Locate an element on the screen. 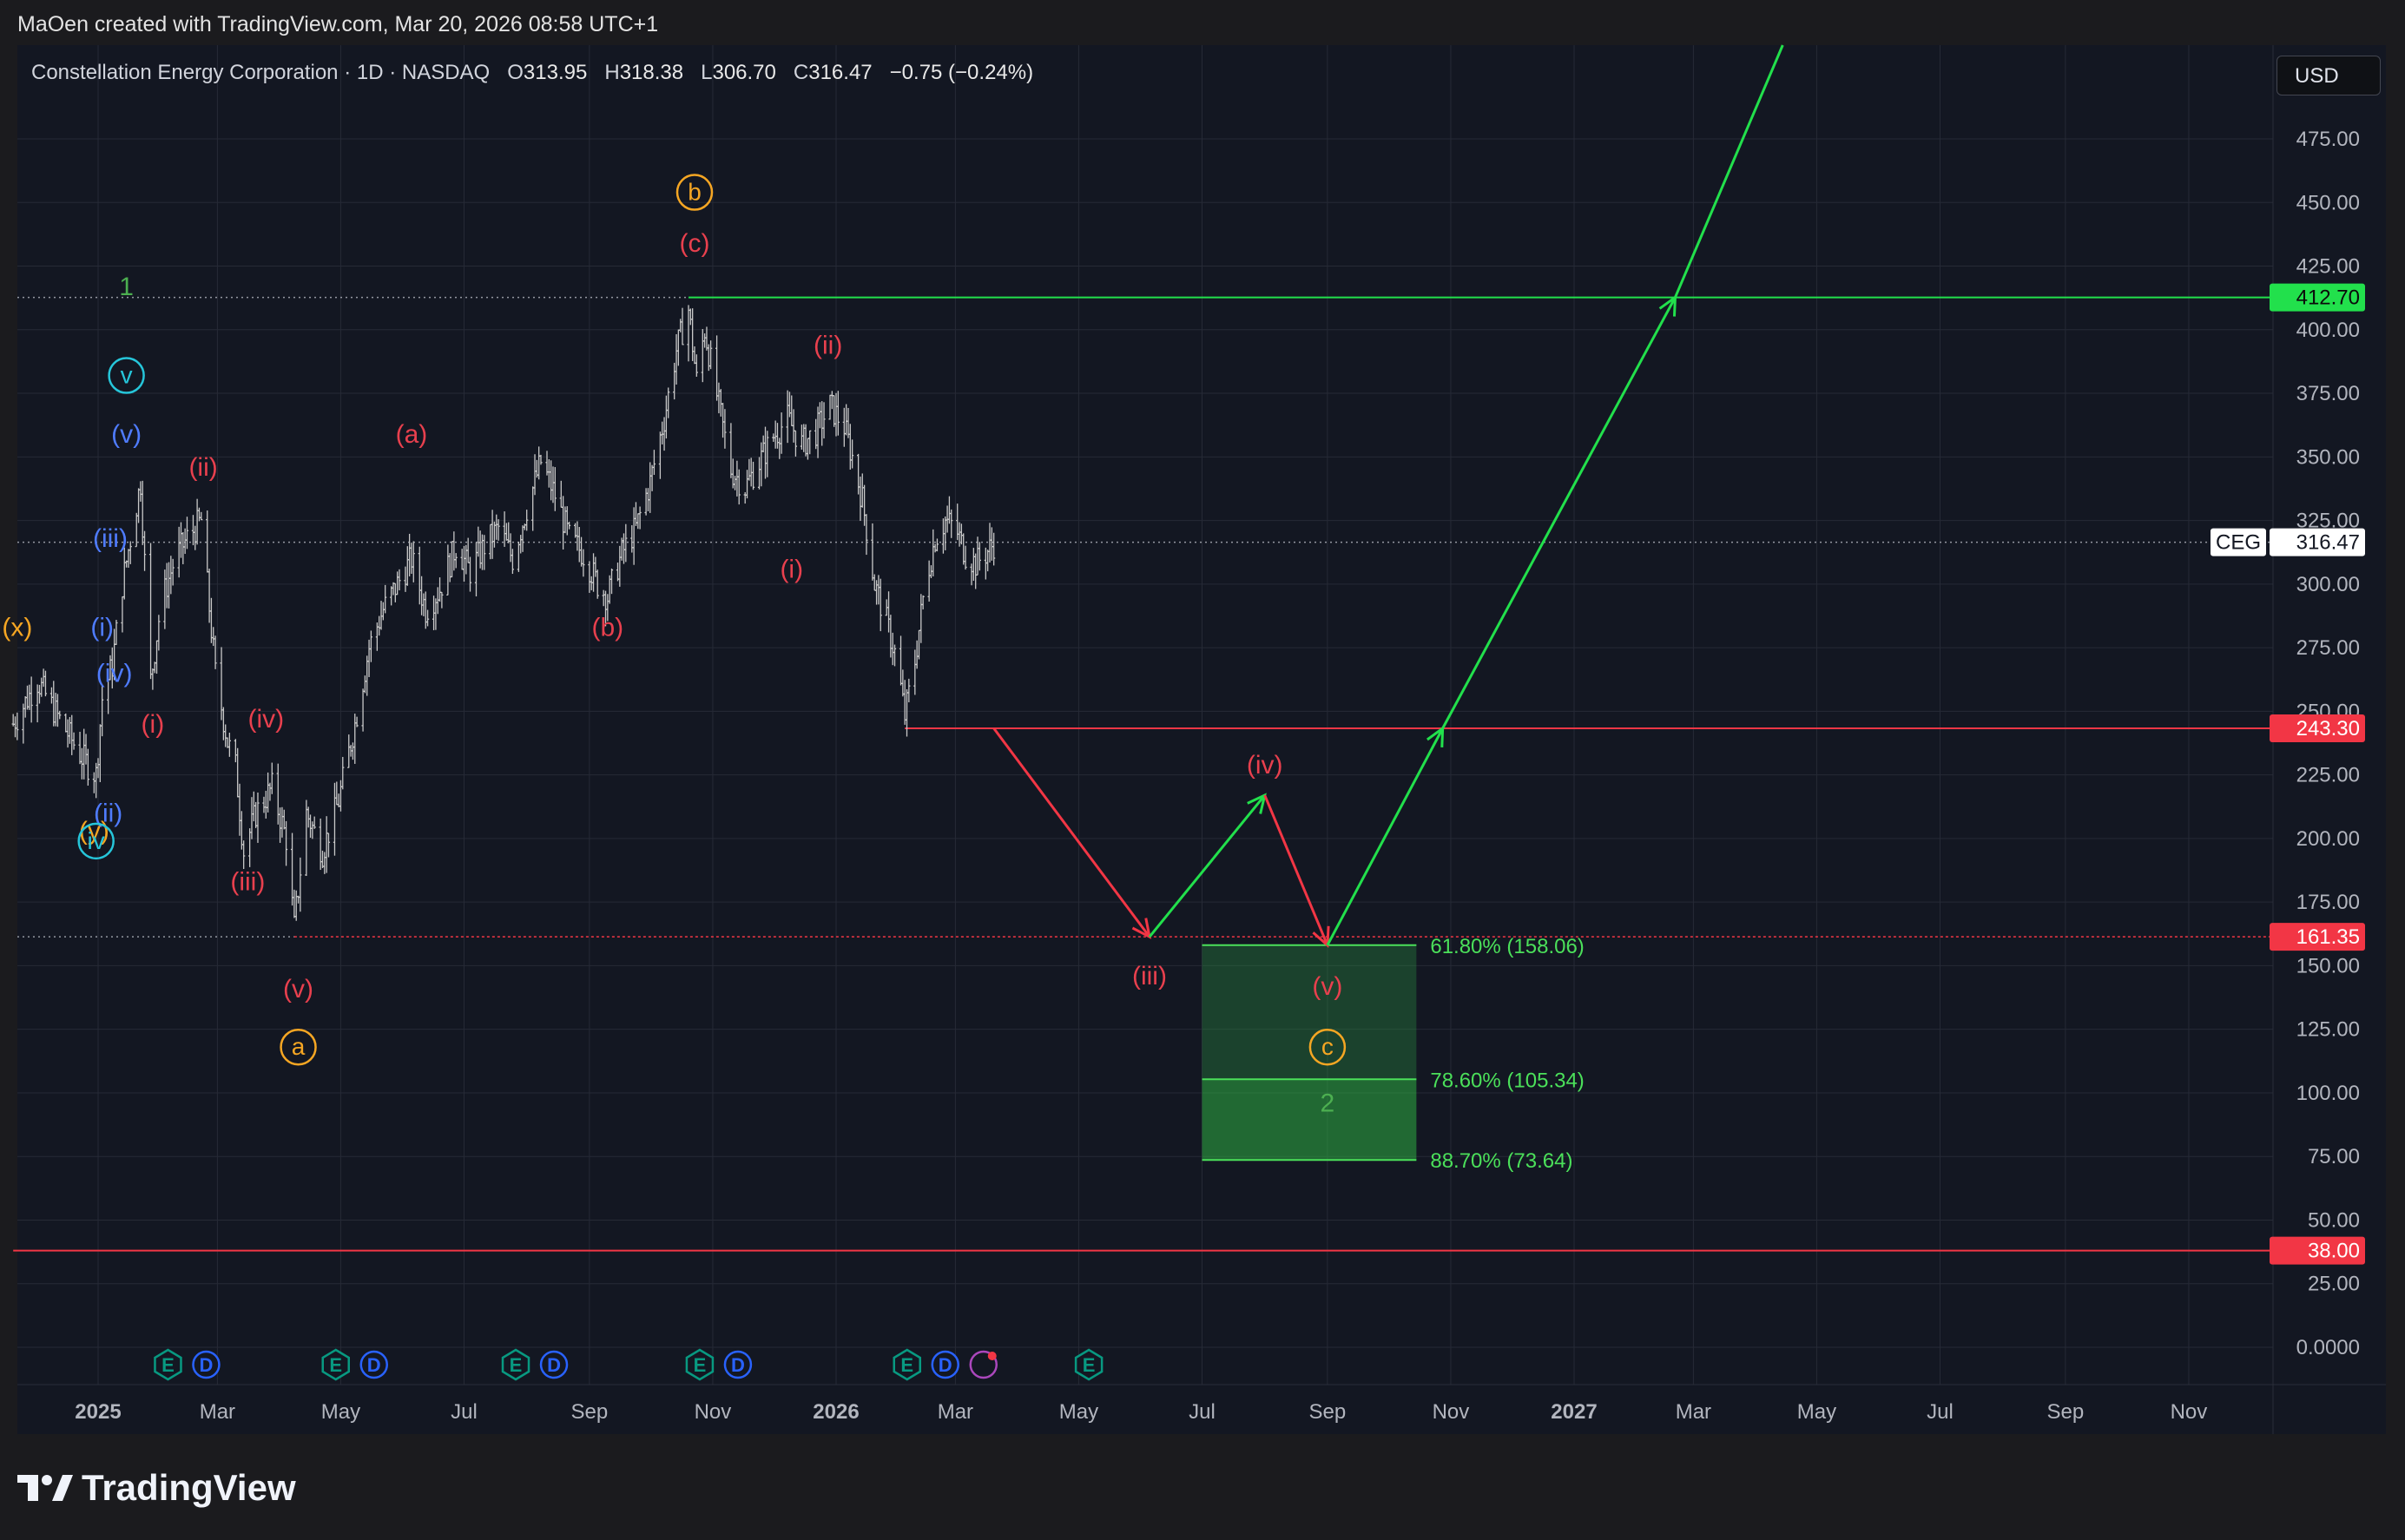 This screenshot has width=2405, height=1540. wave-label: (iii) is located at coordinates (1149, 976).